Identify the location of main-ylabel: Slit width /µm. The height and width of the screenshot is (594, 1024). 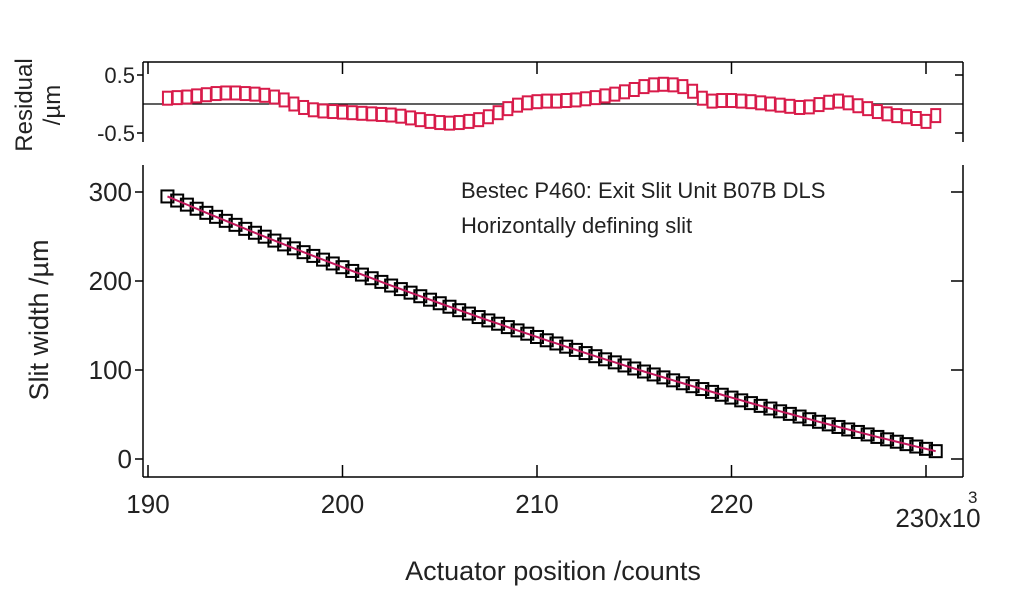
(39, 319).